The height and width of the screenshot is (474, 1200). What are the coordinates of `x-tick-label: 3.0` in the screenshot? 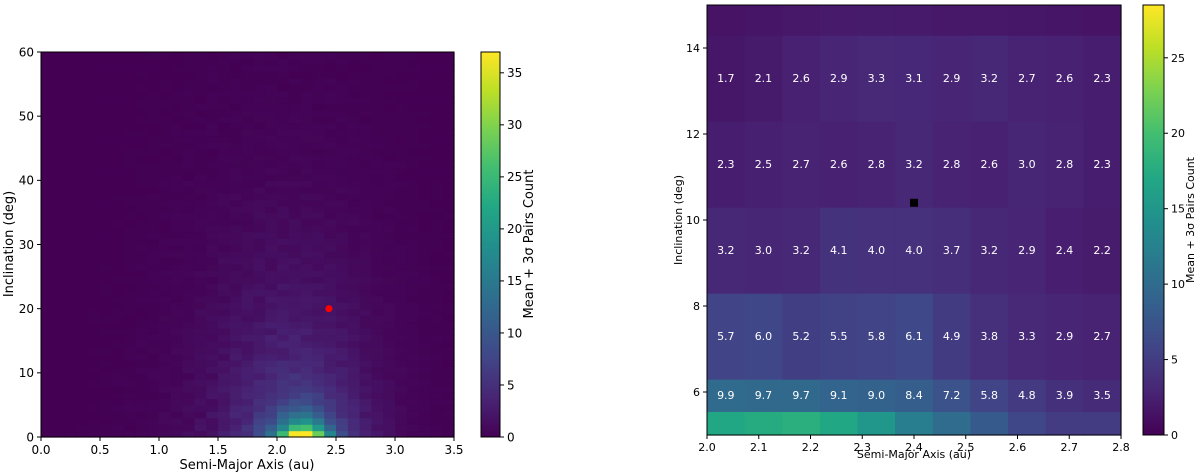 It's located at (394, 450).